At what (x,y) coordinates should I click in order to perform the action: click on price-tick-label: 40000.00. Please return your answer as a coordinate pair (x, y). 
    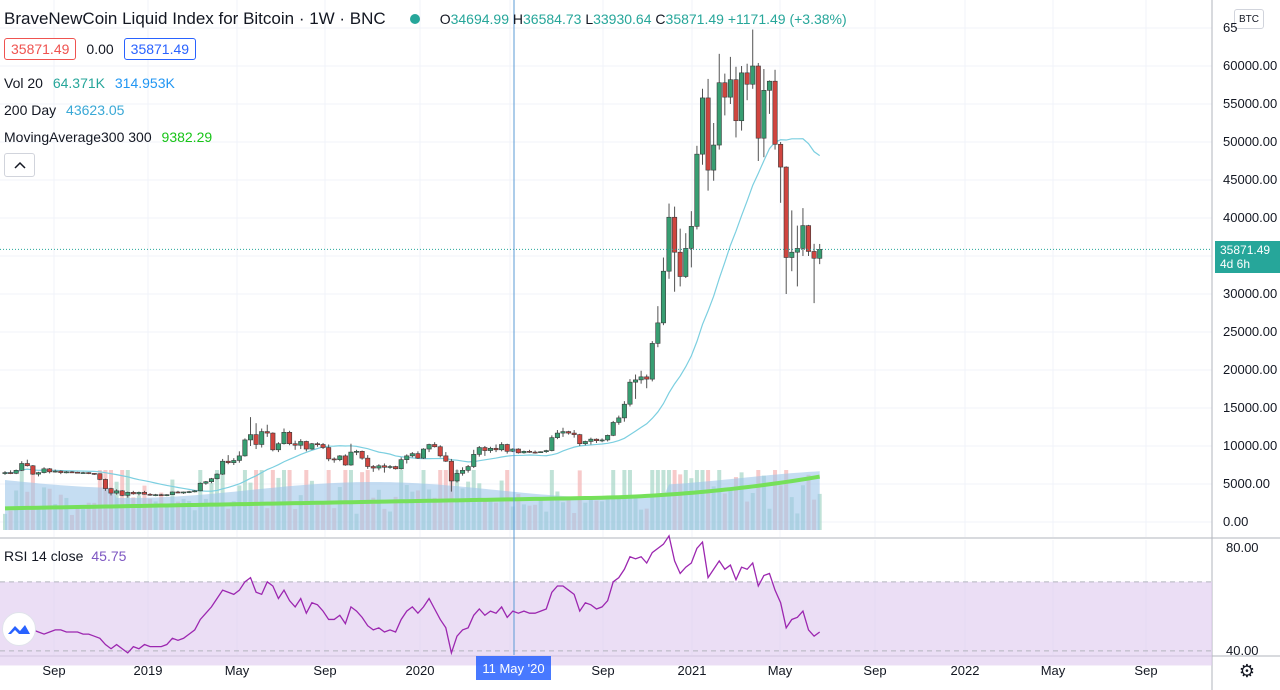
    Looking at the image, I should click on (1250, 217).